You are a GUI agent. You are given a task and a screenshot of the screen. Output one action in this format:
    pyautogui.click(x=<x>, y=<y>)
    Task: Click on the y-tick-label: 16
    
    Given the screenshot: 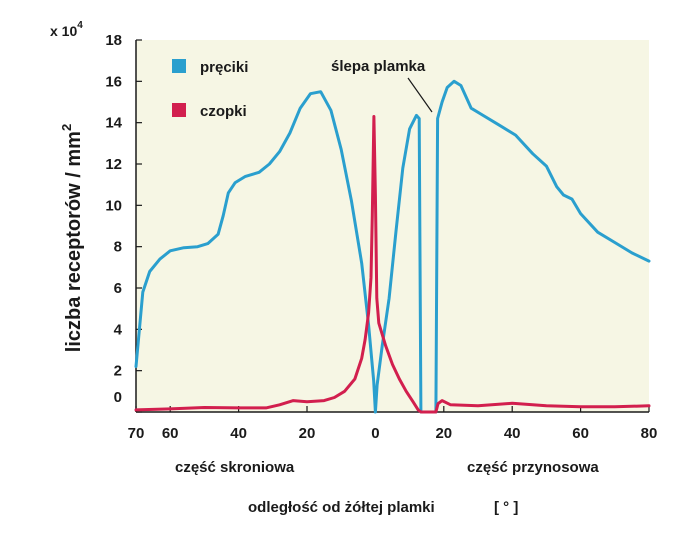 What is the action you would take?
    pyautogui.click(x=113, y=81)
    